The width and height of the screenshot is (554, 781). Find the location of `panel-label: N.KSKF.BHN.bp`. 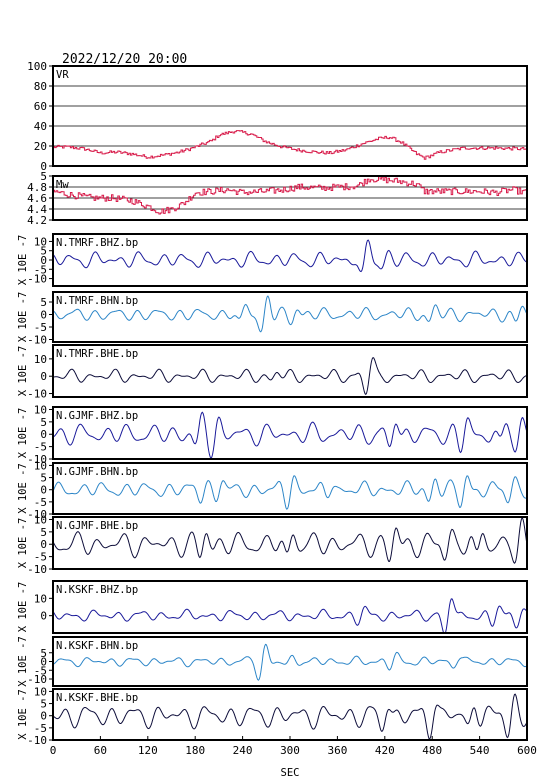

panel-label: N.KSKF.BHN.bp is located at coordinates (97, 646).